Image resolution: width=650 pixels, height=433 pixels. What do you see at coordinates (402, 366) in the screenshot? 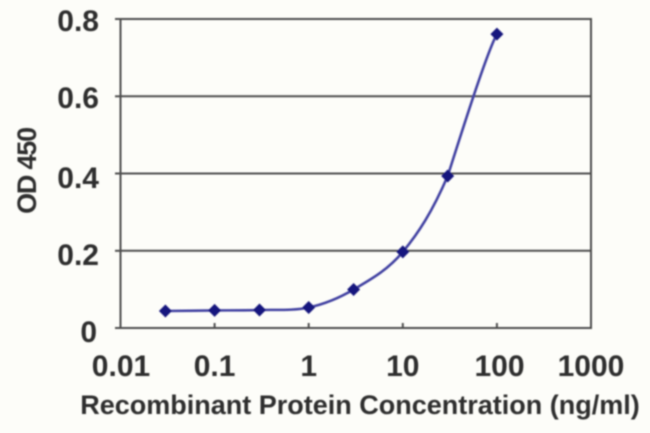
I see `svg-text: 10` at bounding box center [402, 366].